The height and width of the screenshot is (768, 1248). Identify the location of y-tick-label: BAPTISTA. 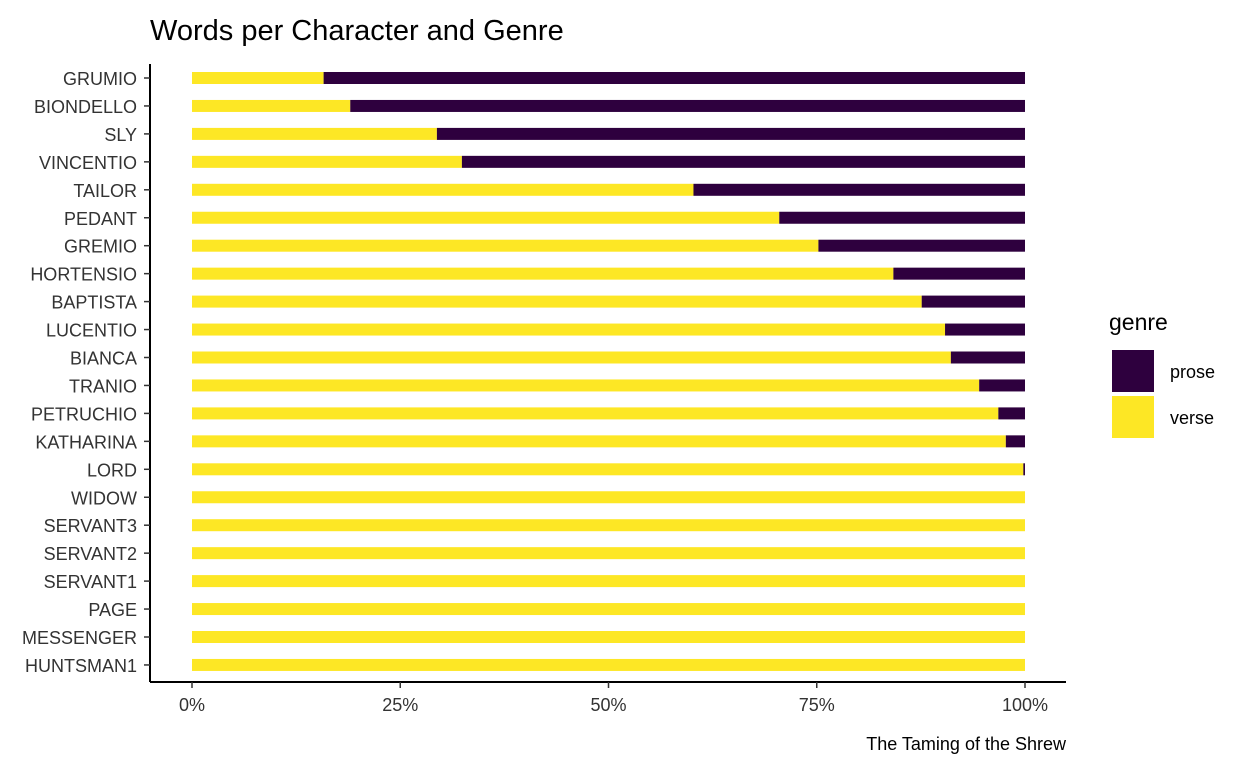
(94, 303).